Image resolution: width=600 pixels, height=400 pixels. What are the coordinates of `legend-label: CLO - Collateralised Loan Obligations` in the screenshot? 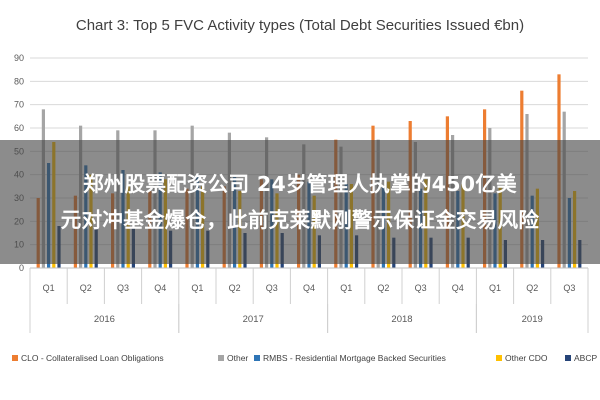 It's located at (92, 358).